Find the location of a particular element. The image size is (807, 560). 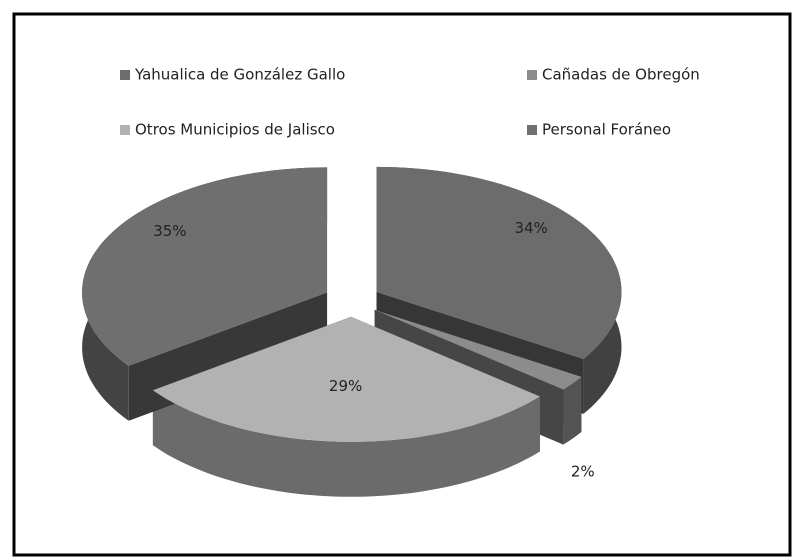

legend-label: Personal Foráneo is located at coordinates (606, 130).